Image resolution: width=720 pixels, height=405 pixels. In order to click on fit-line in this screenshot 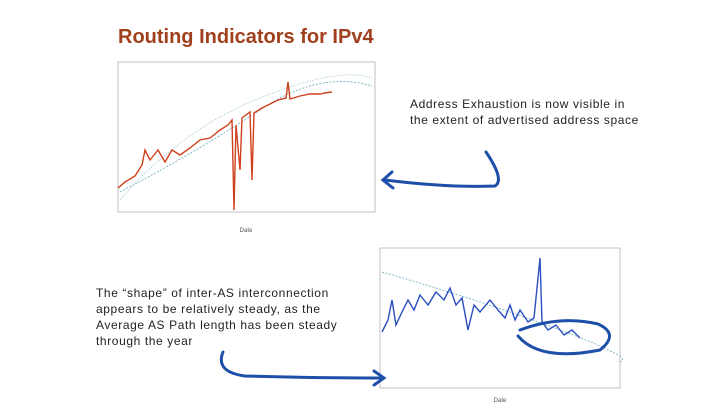, I will do `click(502, 317)`.